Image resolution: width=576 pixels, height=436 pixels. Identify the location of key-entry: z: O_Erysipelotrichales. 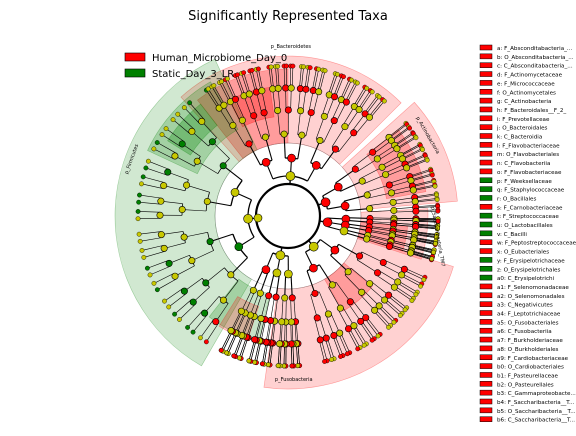
(528, 270).